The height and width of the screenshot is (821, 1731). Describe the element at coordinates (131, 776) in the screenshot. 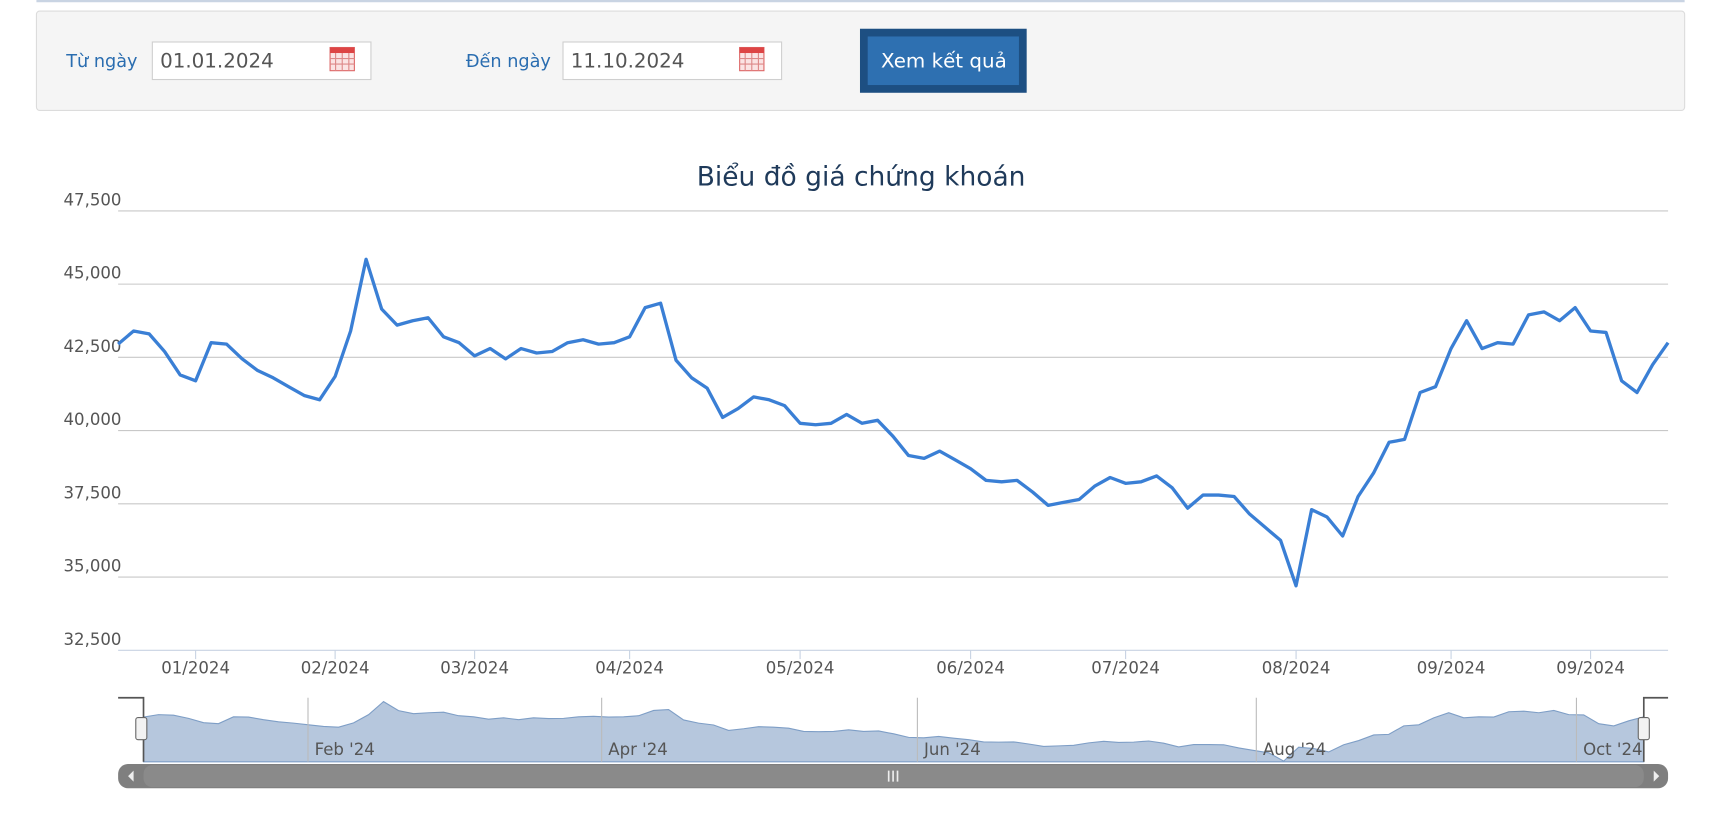

I see `scroll-arrow-left` at that location.